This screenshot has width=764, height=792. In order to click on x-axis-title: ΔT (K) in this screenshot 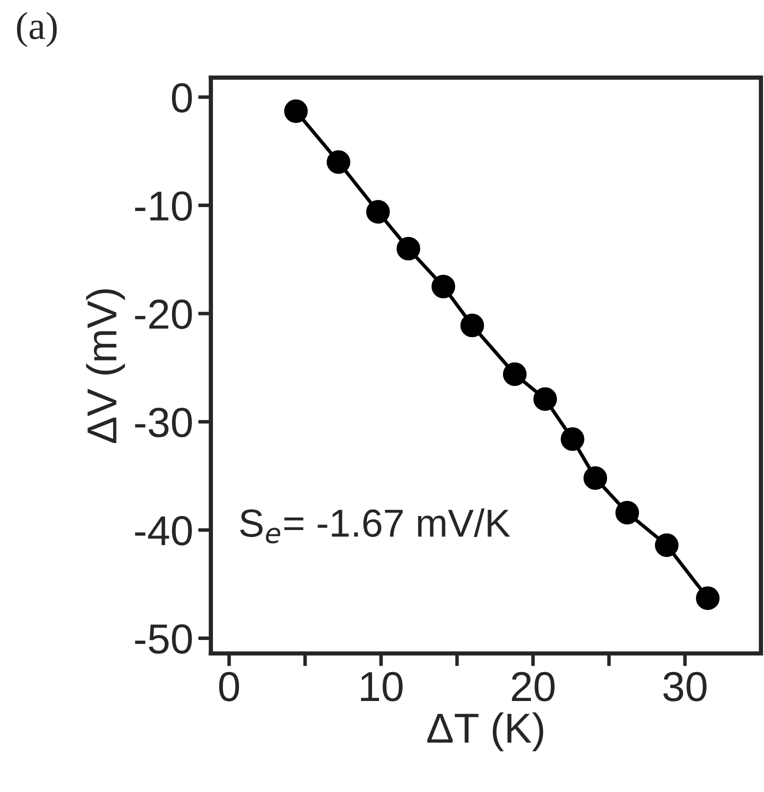, I will do `click(485, 732)`.